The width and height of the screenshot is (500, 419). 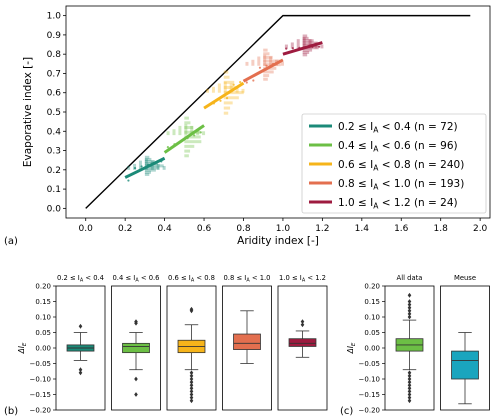 What do you see at coordinates (401, 166) in the screenshot?
I see `legend-entry: 0.6 ≤ IA < 0.8 (n = 240)` at bounding box center [401, 166].